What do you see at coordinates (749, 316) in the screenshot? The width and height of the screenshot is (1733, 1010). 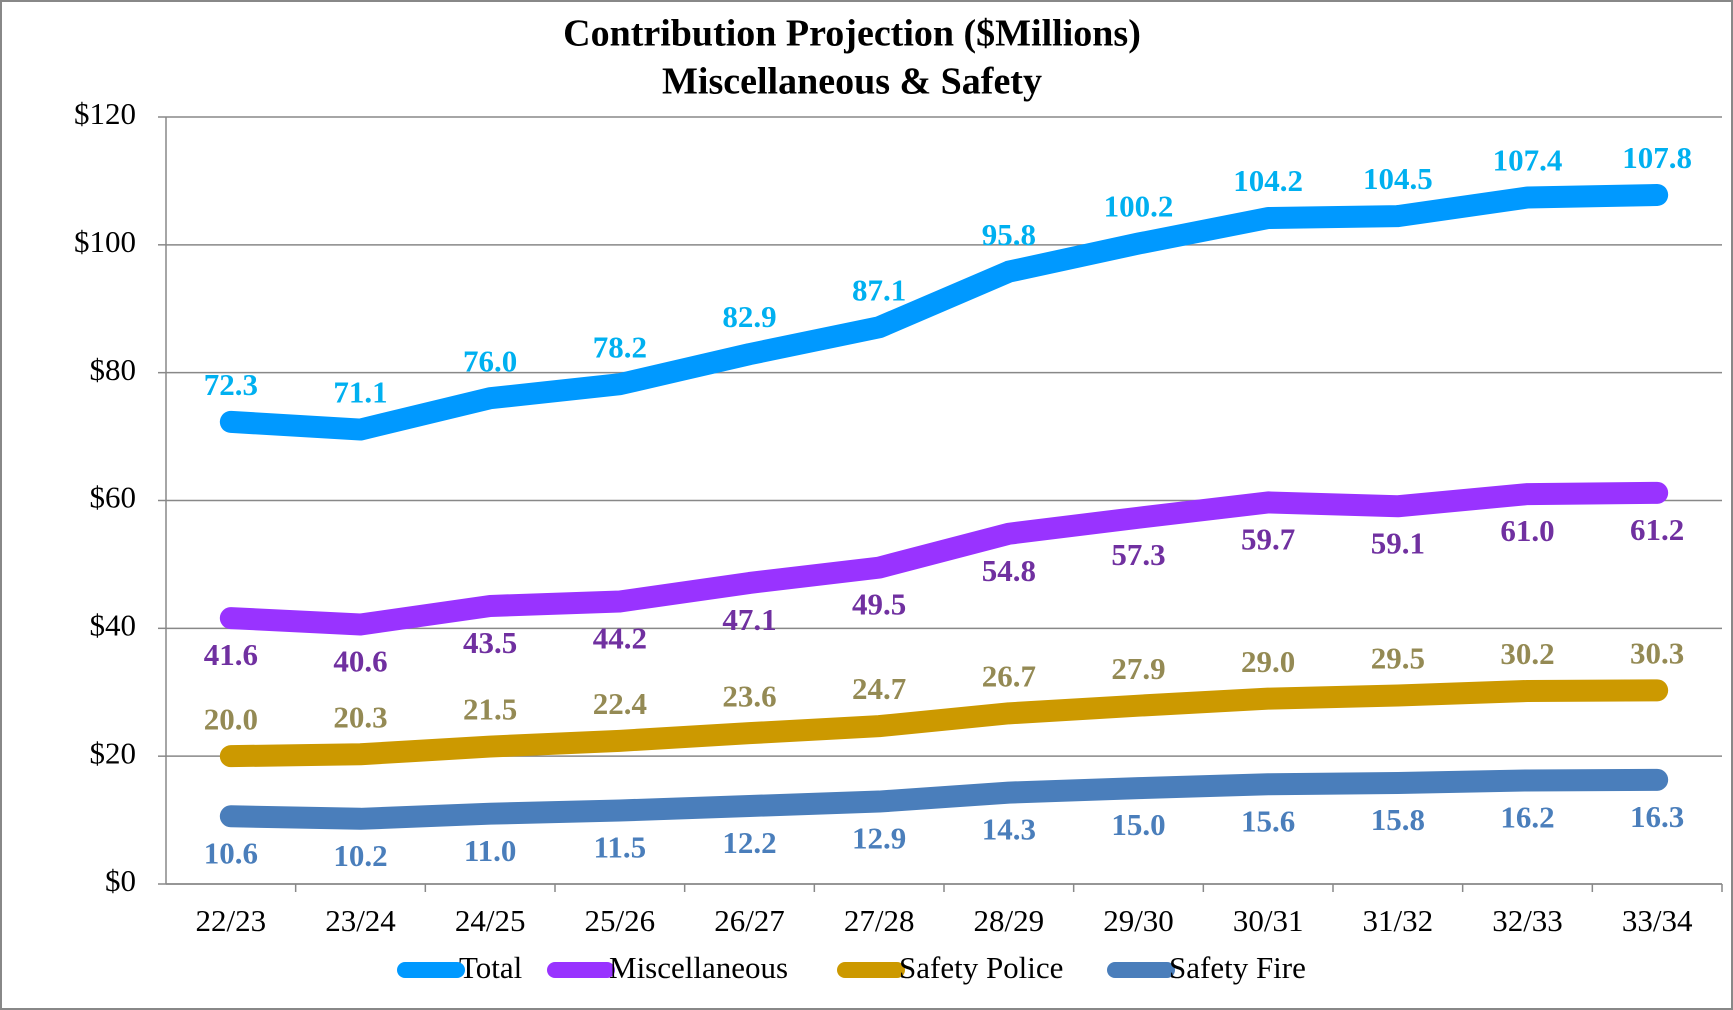 I see `data-label: 82.9` at bounding box center [749, 316].